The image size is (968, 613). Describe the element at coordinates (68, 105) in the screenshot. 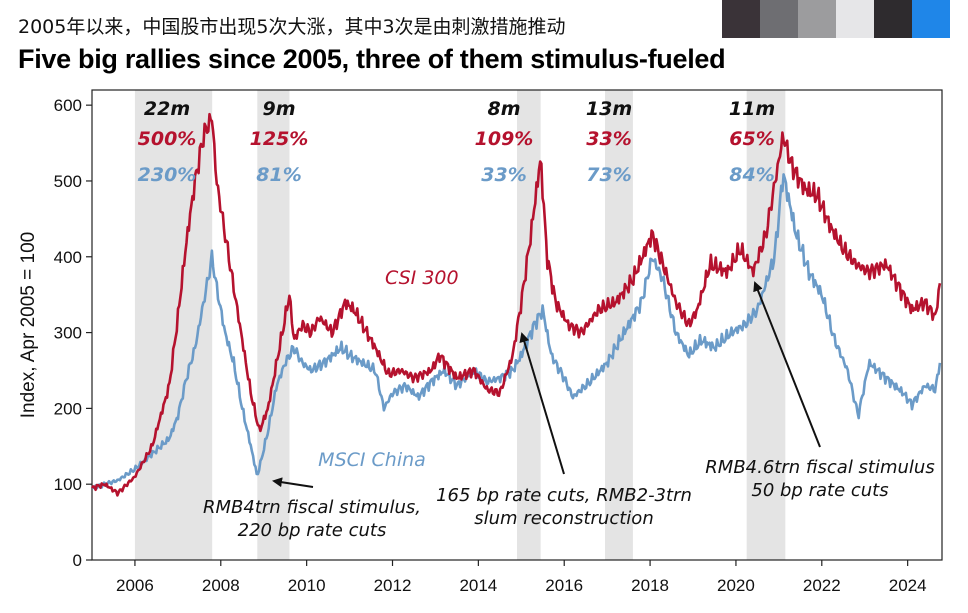

I see `y-tick-label: 600` at that location.